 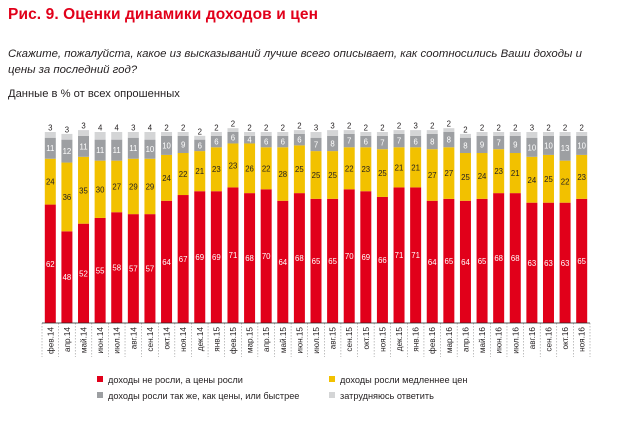 What do you see at coordinates (382, 339) in the screenshot?
I see `x-tick-label: ноя.15` at bounding box center [382, 339].